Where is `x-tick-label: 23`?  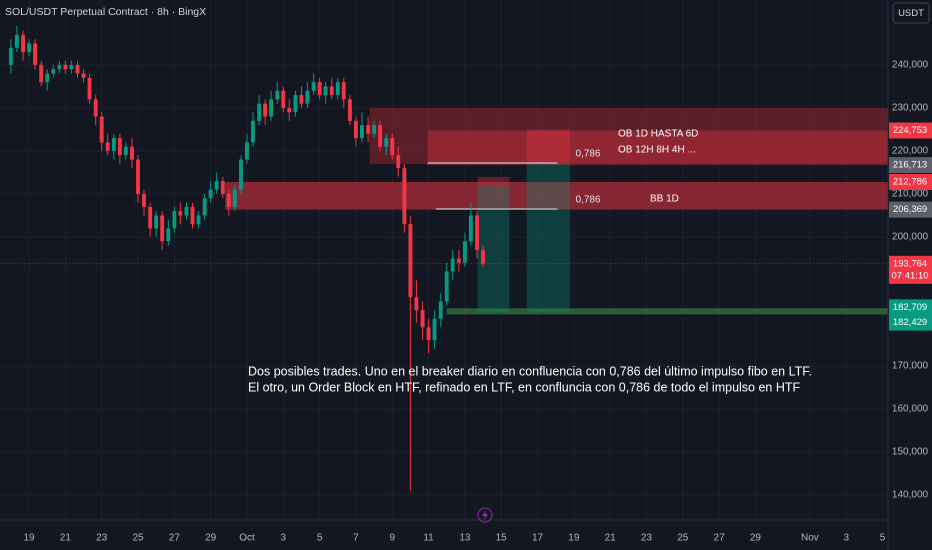
x-tick-label: 23 is located at coordinates (102, 538).